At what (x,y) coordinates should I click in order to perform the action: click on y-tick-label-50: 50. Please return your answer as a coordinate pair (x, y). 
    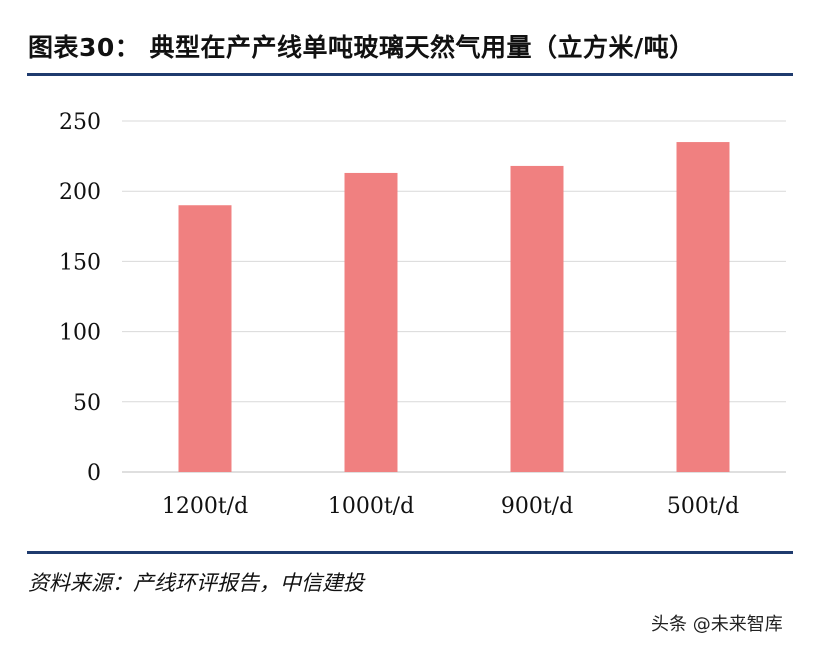
    Looking at the image, I should click on (87, 403).